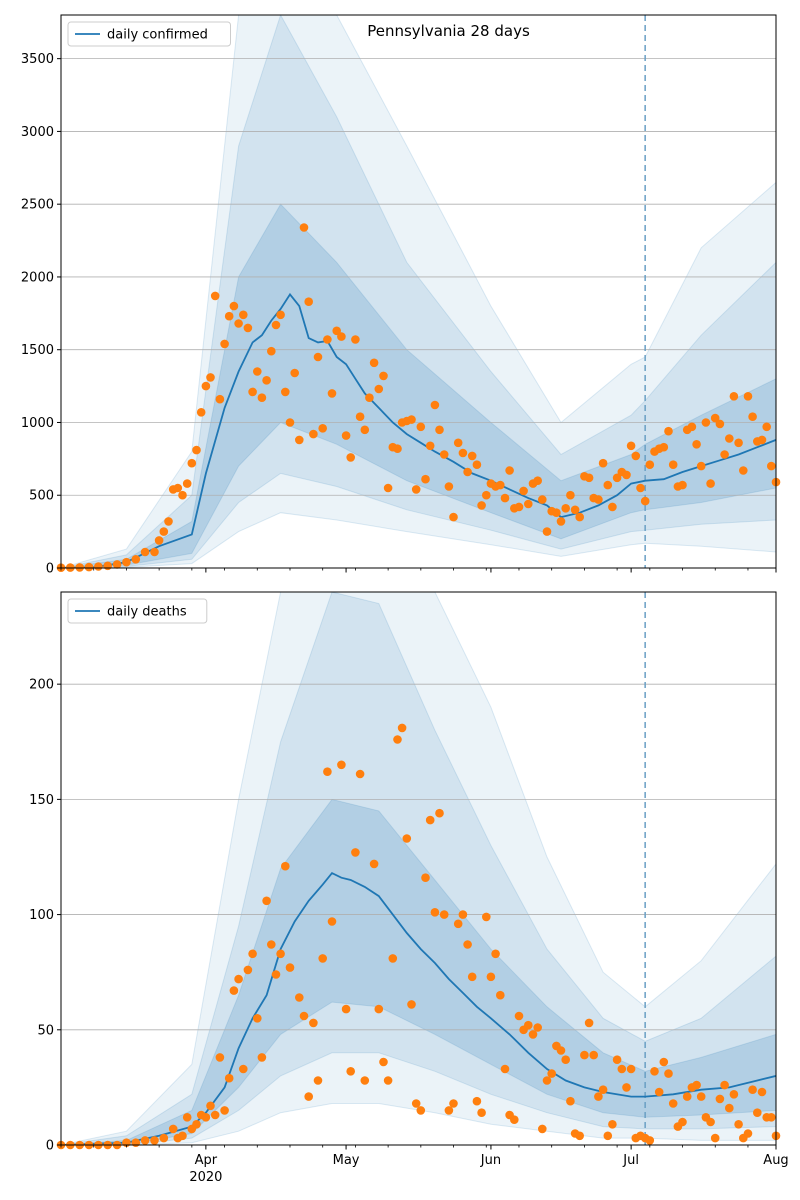  Describe the element at coordinates (41, 314) in the screenshot. I see `y-axis-ticks: 0 500 1000 1500 2000 2500 3000 3500` at that location.